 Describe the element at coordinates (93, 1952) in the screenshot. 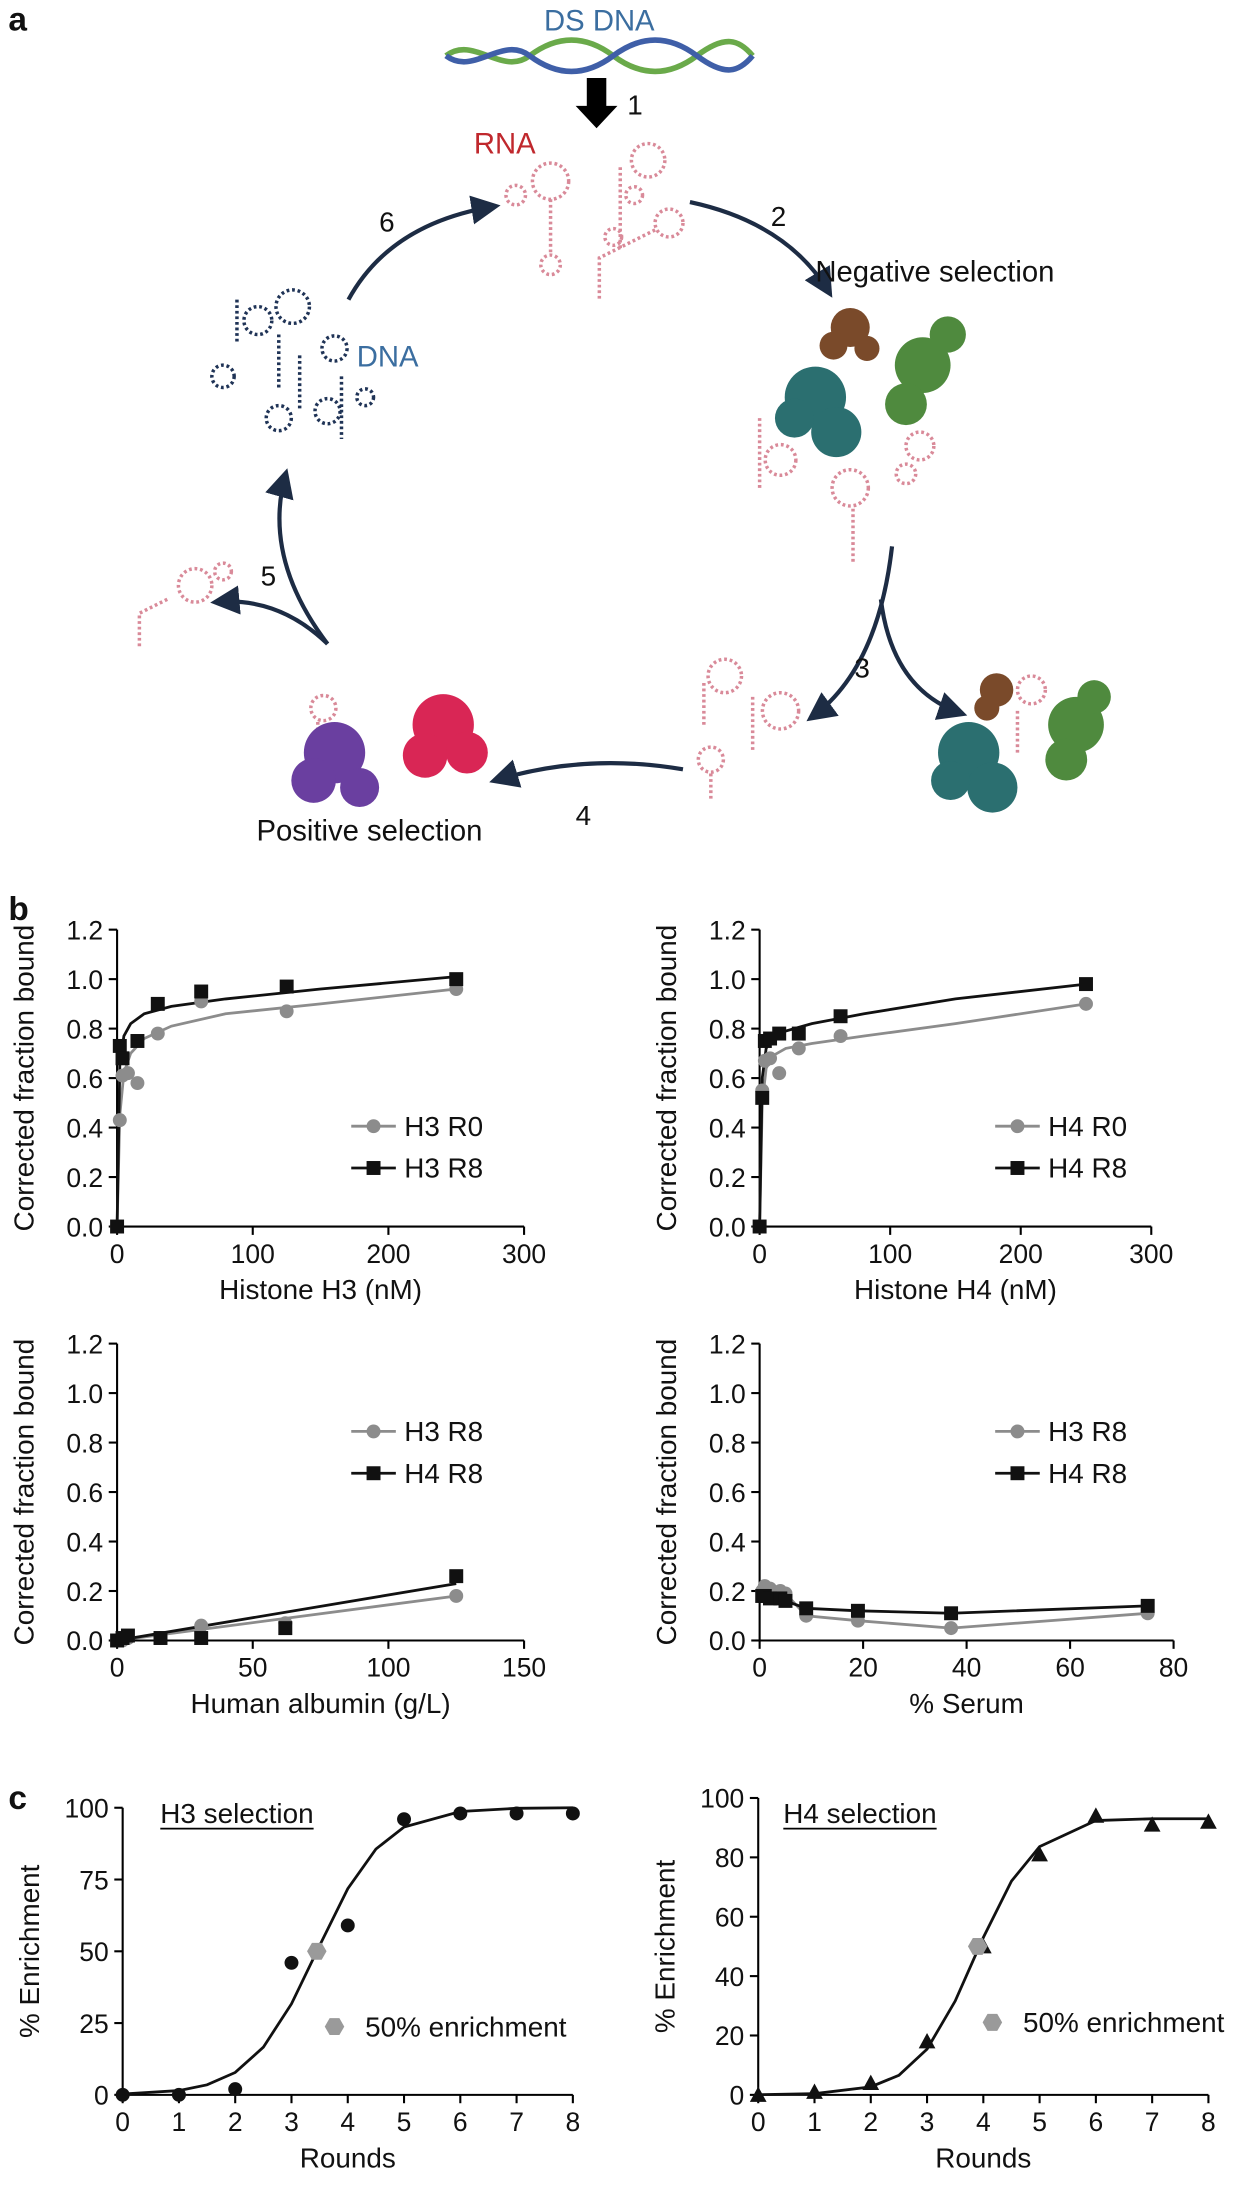

I see `y-tick-label: 50` at that location.